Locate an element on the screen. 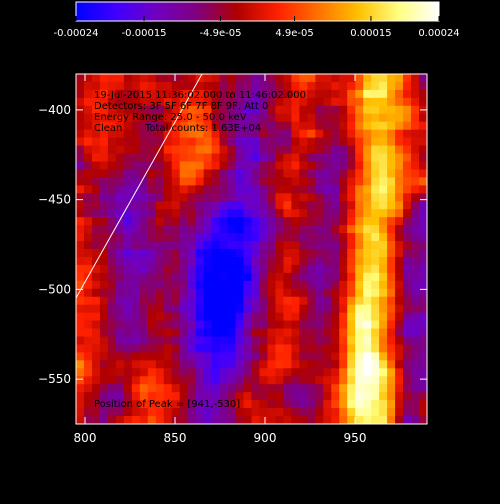 Image resolution: width=500 pixels, height=504 pixels. info-detectors: Detectors: 3F 5F 6F 7F 8F 9F, Att 0 is located at coordinates (181, 106).